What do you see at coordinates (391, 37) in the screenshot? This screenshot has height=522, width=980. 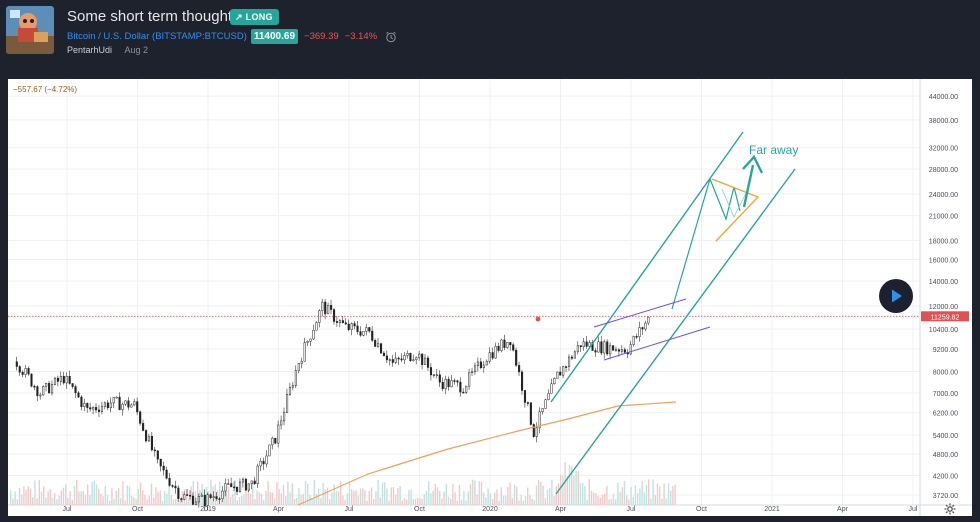 I see `alarm-clock-icon` at bounding box center [391, 37].